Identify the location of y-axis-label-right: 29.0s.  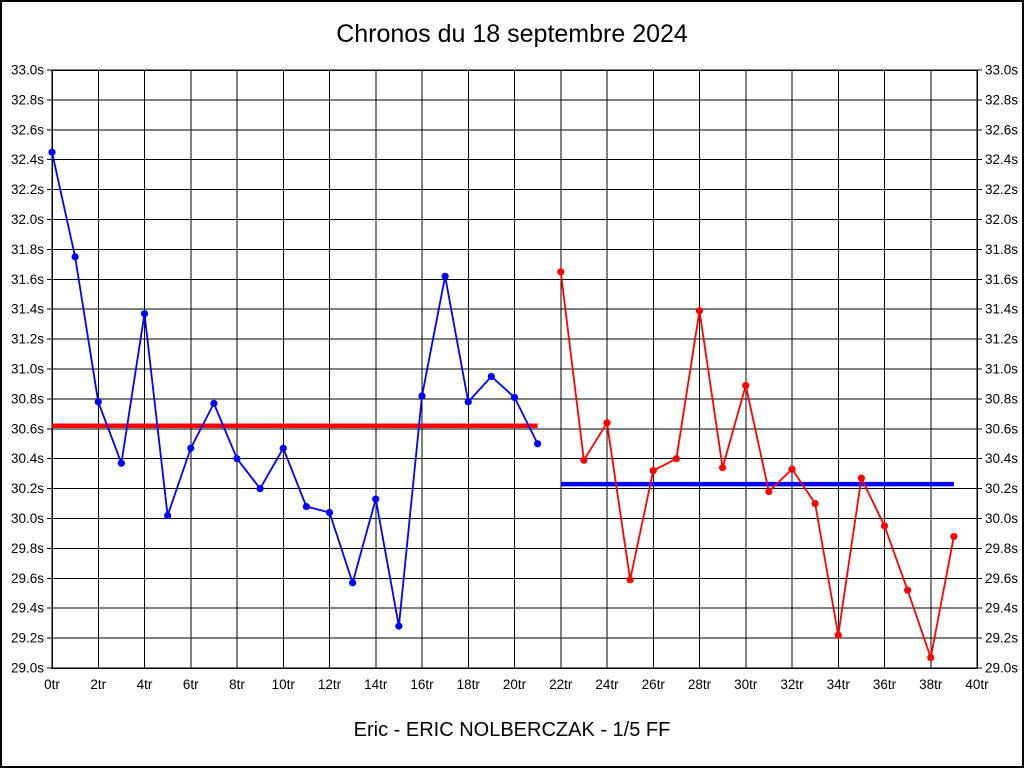
(1001, 668).